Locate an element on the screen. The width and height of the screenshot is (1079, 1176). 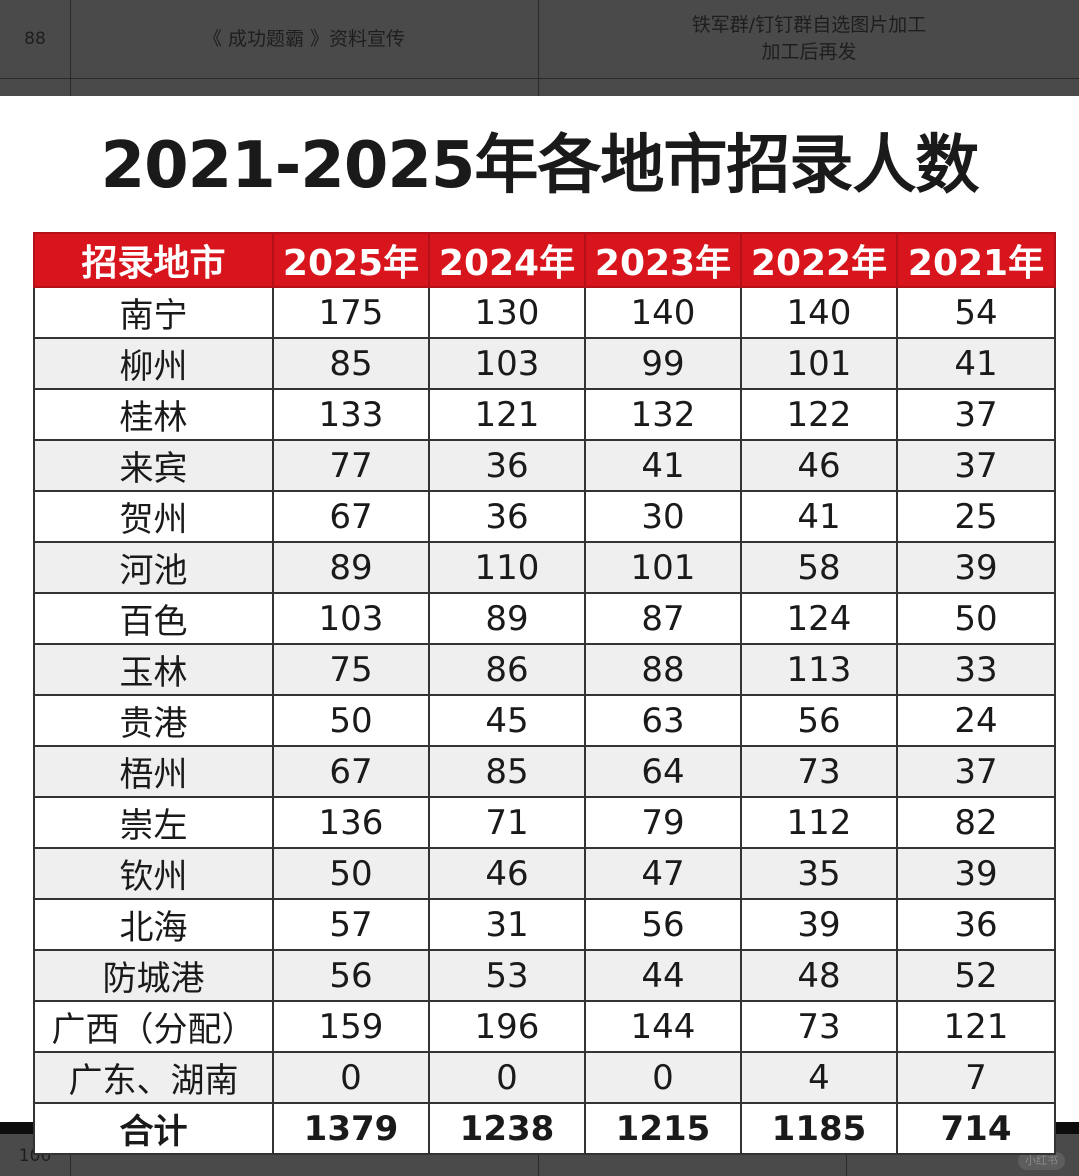
background-row-88: 88 《 成功题霸 》资料宣传 铁军群/钉钉群自选图片加工 加工后再发 is located at coordinates (539, 39).